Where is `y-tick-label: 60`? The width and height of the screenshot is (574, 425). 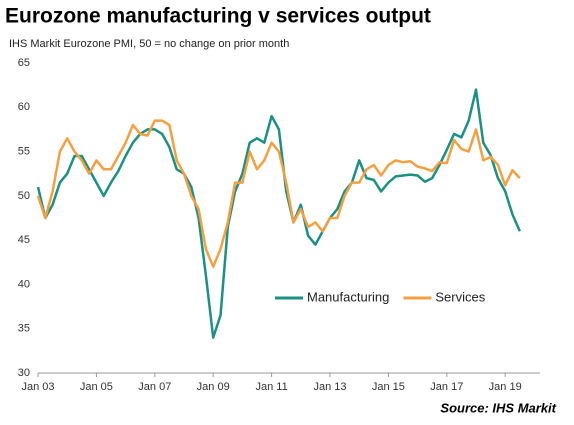 y-tick-label: 60 is located at coordinates (24, 107).